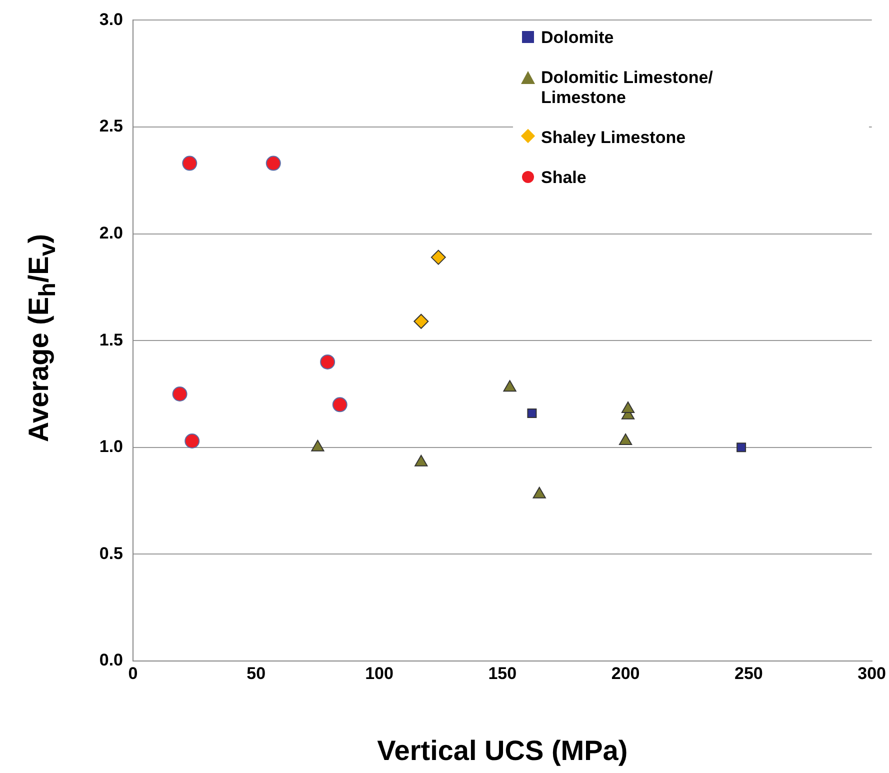  Describe the element at coordinates (625, 673) in the screenshot. I see `x-tick-label: 200` at that location.